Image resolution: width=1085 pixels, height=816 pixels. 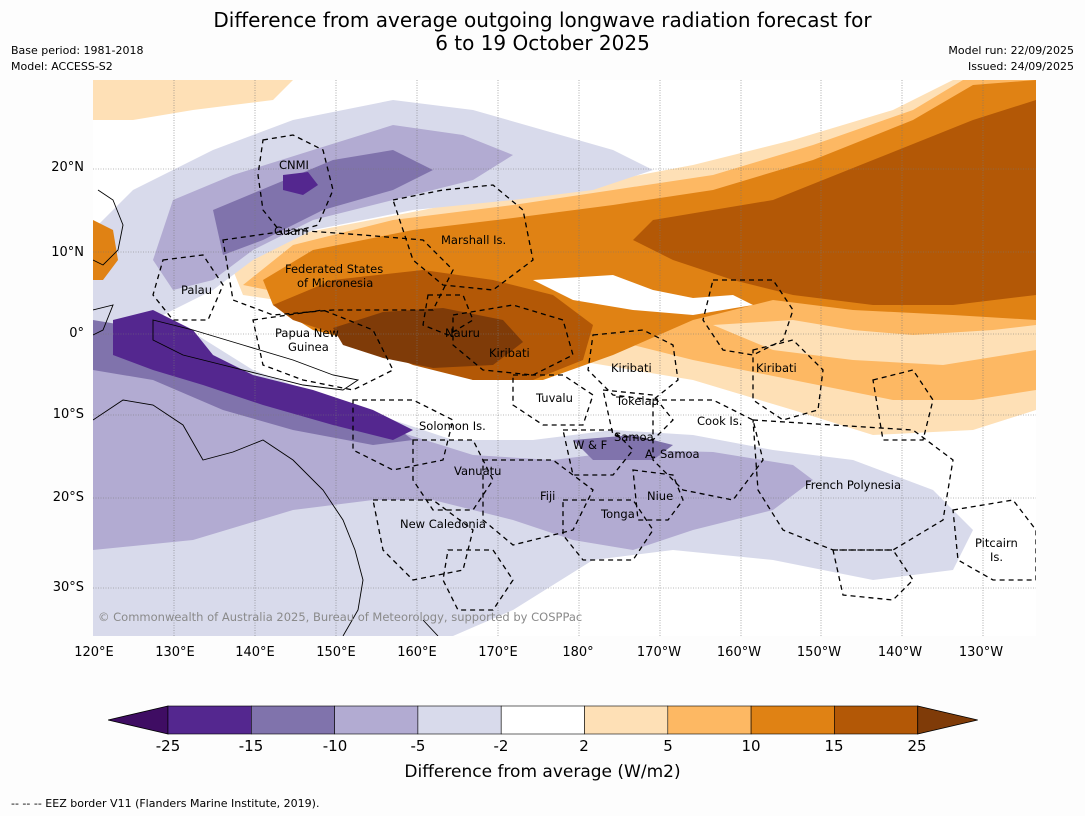 What do you see at coordinates (538, 502) in the screenshot?
I see `eez-fiji` at bounding box center [538, 502].